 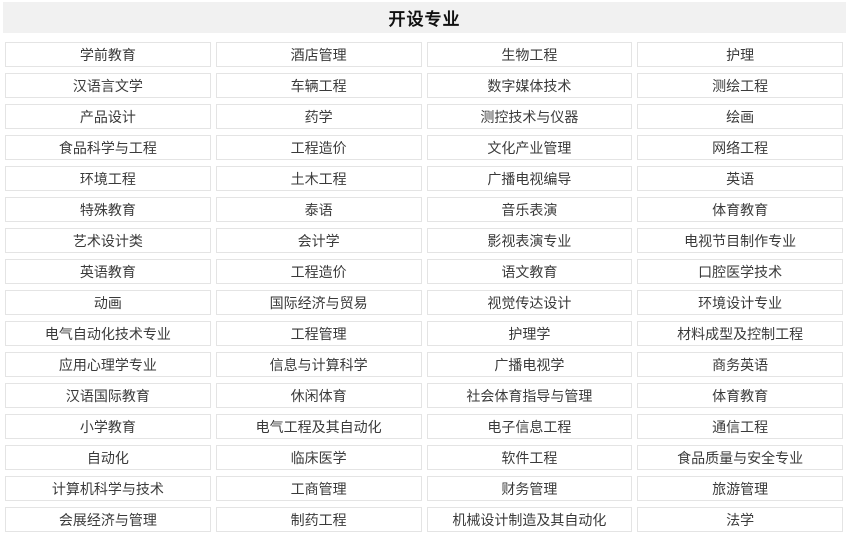 I want to click on major-cell: 制药工程, so click(x=318, y=519).